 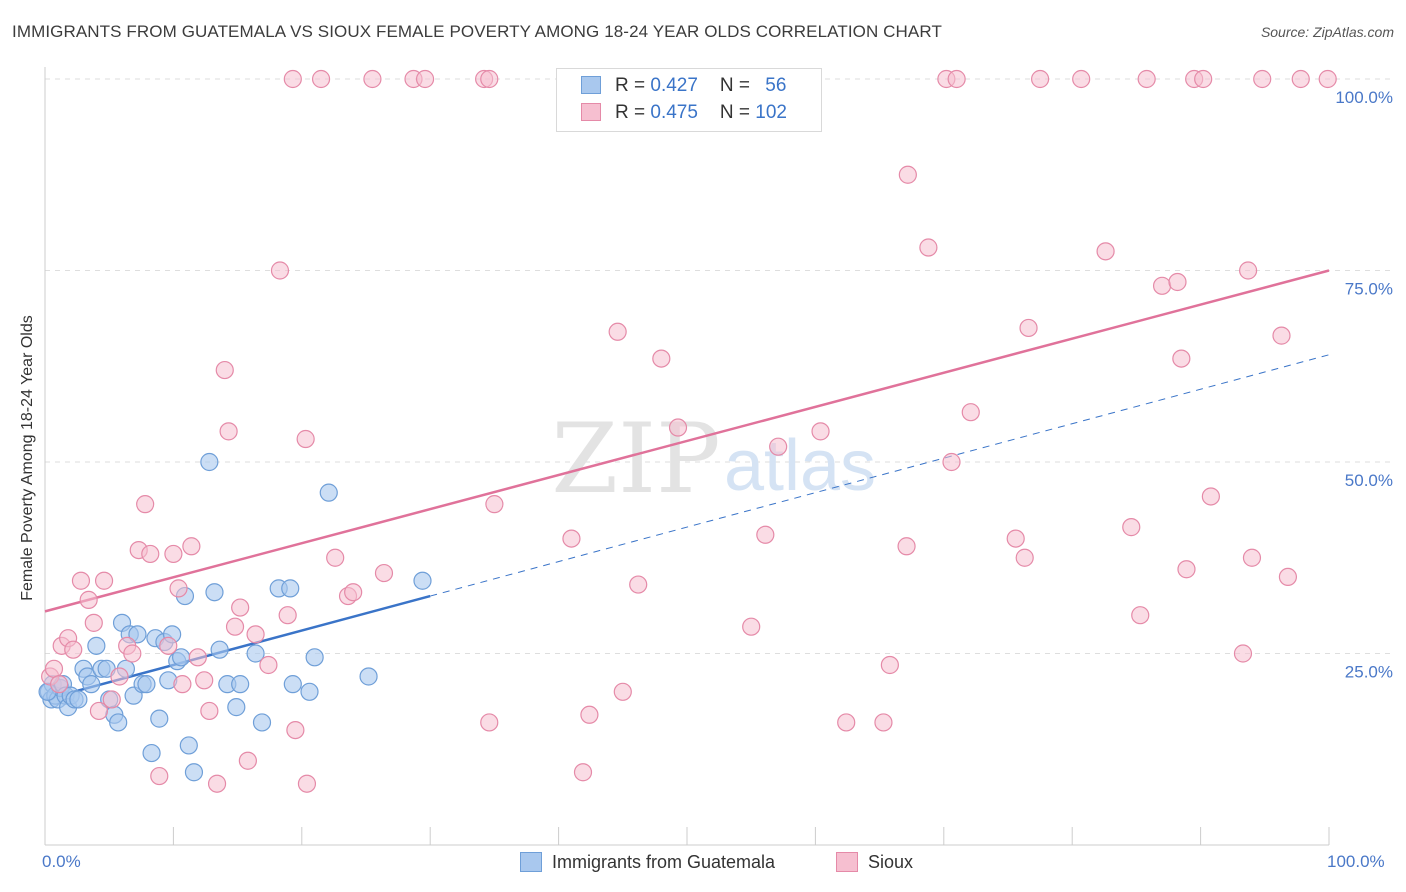 I want to click on watermark-zip: ZIP, so click(x=635, y=459).